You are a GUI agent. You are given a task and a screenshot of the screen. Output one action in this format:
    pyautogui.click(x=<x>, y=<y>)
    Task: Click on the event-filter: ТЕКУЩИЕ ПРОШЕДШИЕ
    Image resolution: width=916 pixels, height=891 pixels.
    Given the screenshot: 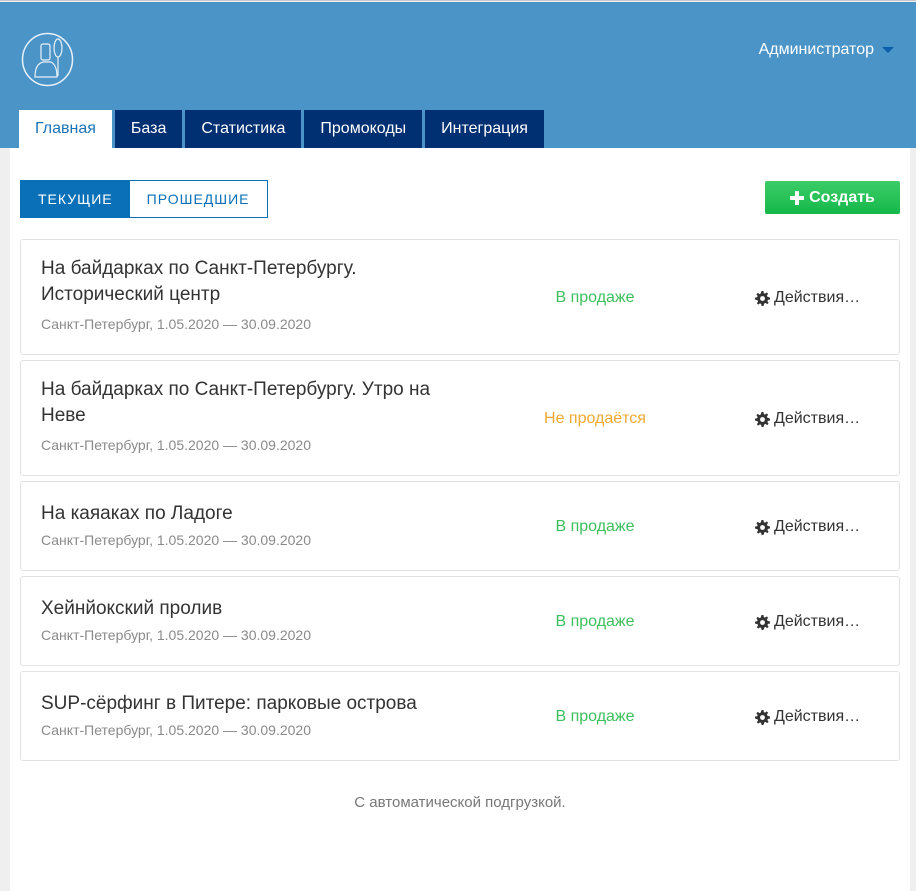 What is the action you would take?
    pyautogui.click(x=144, y=199)
    